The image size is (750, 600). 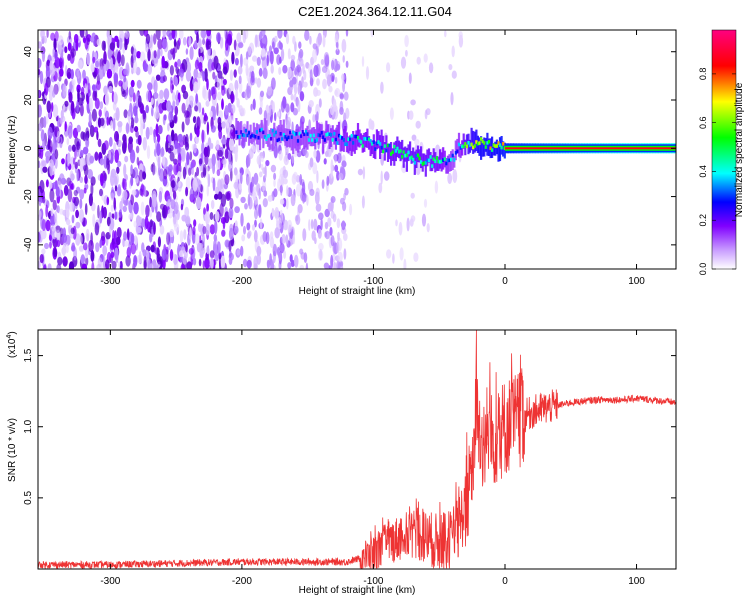 I want to click on x-tick-label: -300, so click(x=110, y=281).